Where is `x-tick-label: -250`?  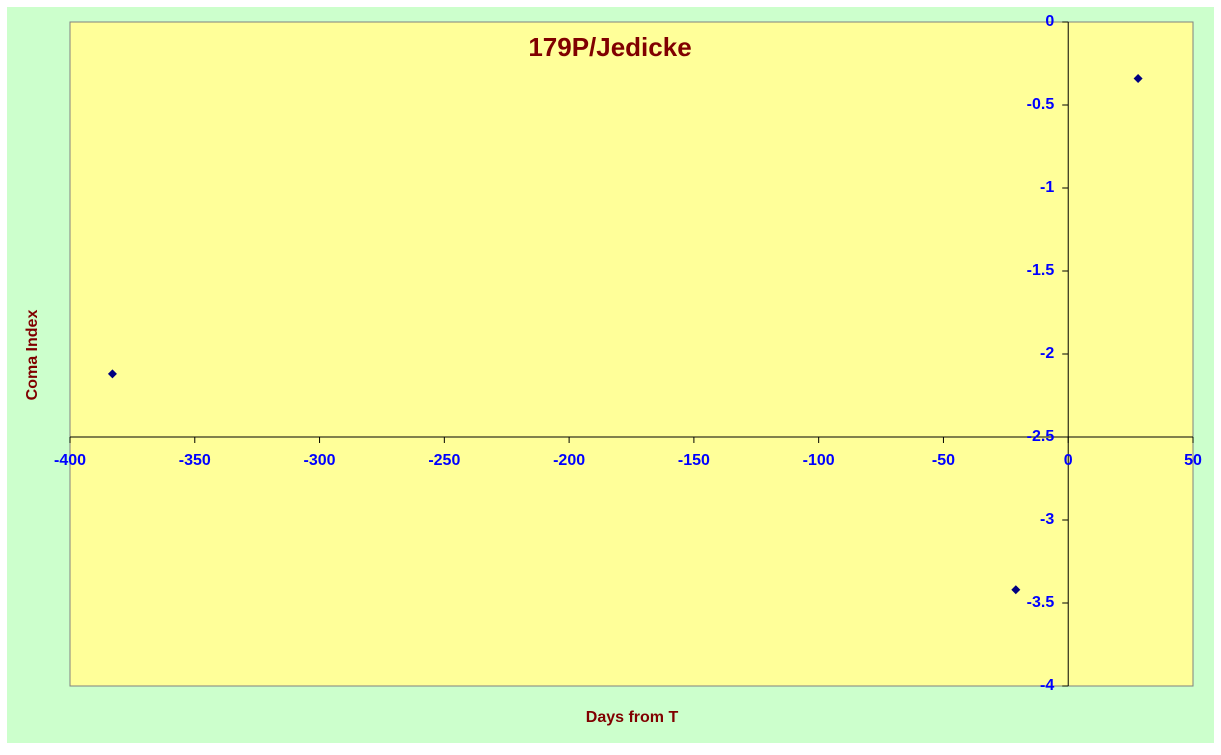 x-tick-label: -250 is located at coordinates (444, 460).